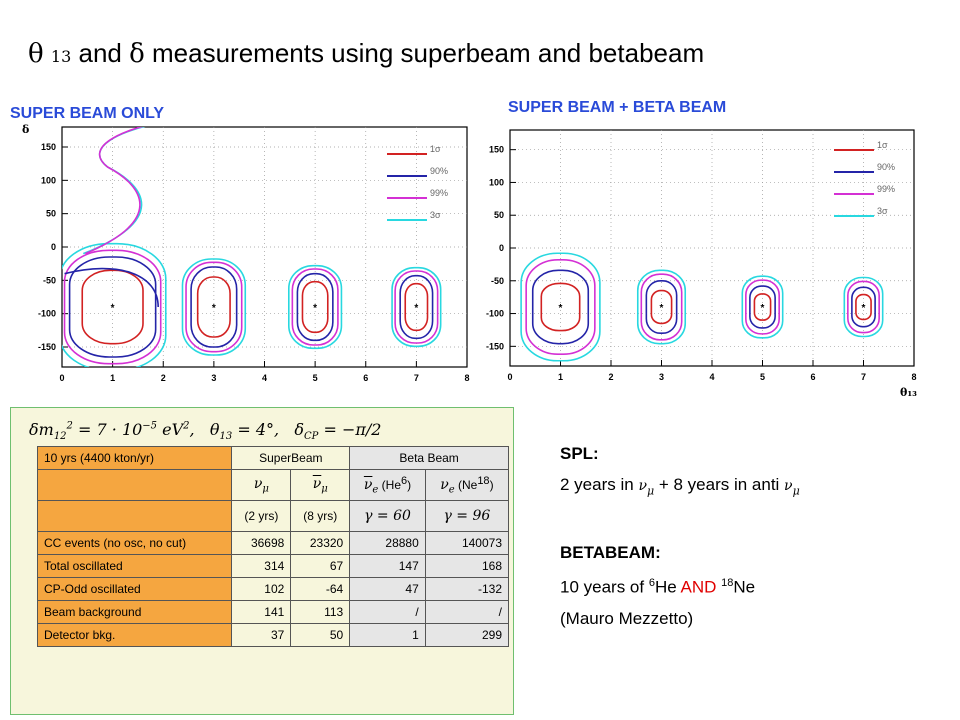 The image size is (960, 720). I want to click on x-tick-label: 0, so click(61, 378).